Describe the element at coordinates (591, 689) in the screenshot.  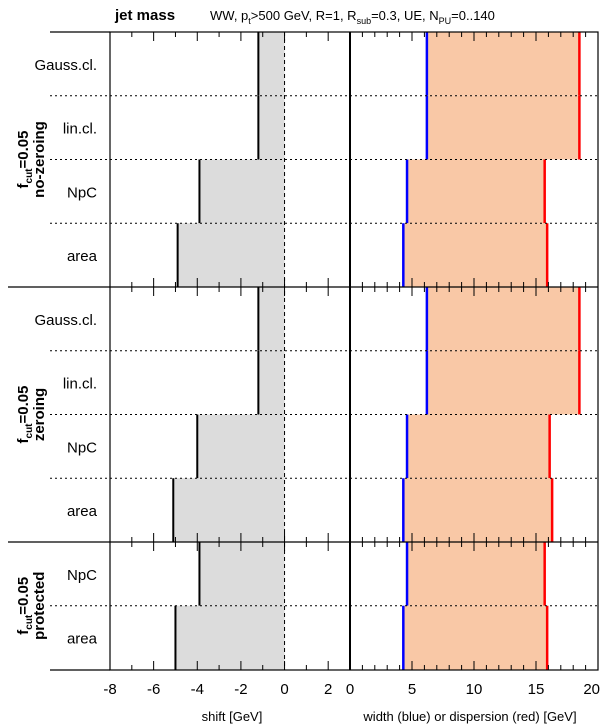
I see `x-tick-label: 20` at that location.